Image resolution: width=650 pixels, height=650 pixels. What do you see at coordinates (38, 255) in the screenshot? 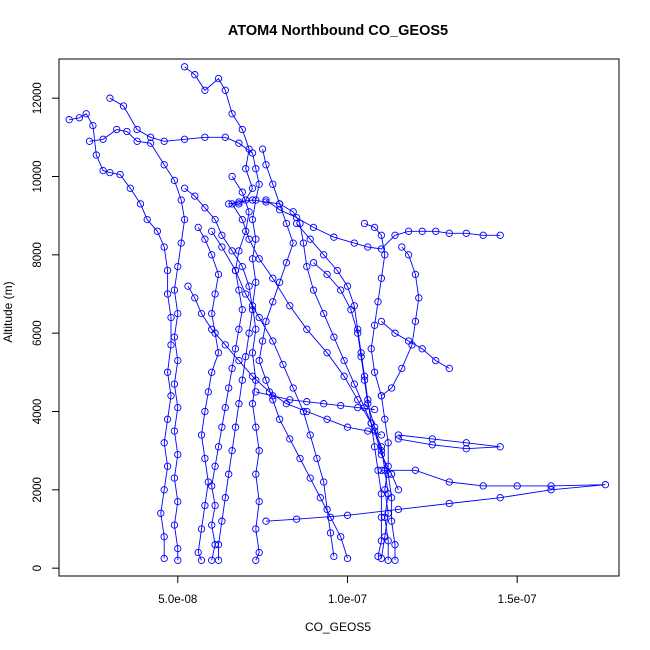
I see `y-tick-label: 8000` at bounding box center [38, 255].